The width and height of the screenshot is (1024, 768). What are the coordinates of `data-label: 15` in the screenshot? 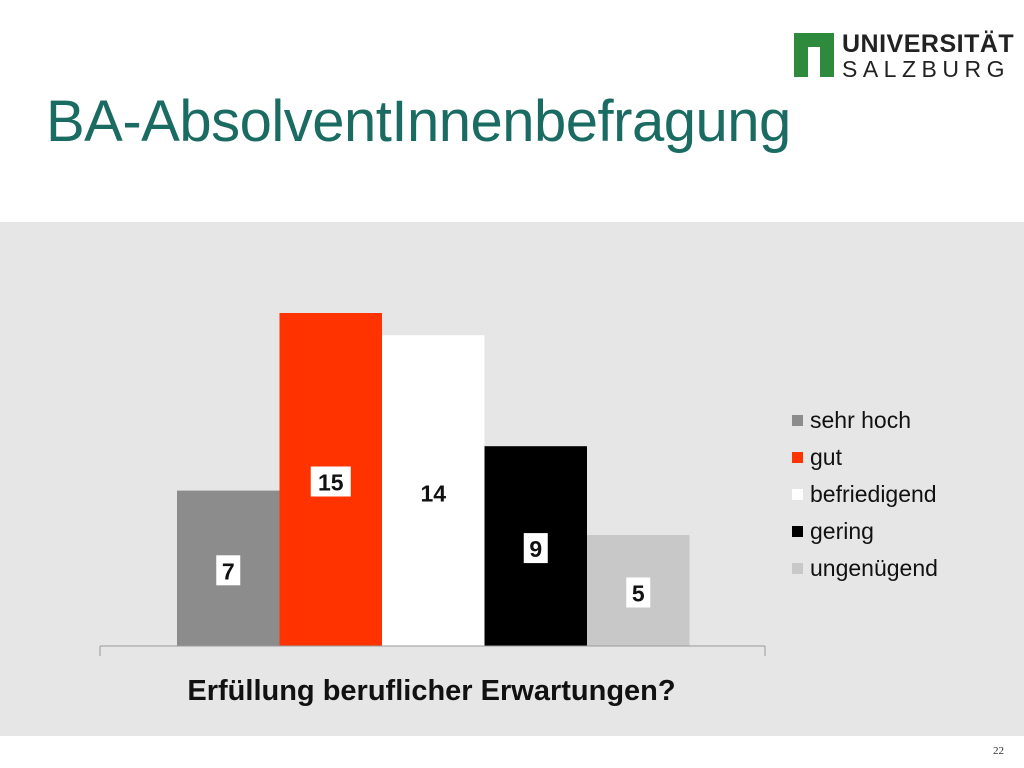 It's located at (331, 483).